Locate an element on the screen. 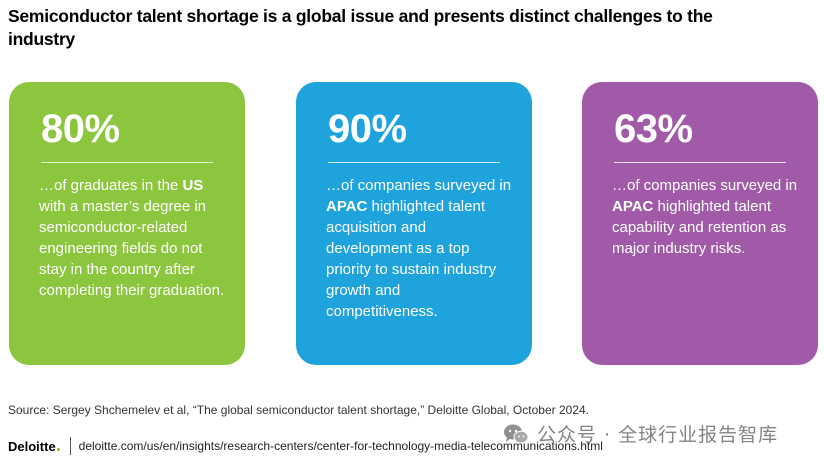 This screenshot has width=824, height=466. watermark: 公众号 · 全球行业报告智库 is located at coordinates (640, 433).